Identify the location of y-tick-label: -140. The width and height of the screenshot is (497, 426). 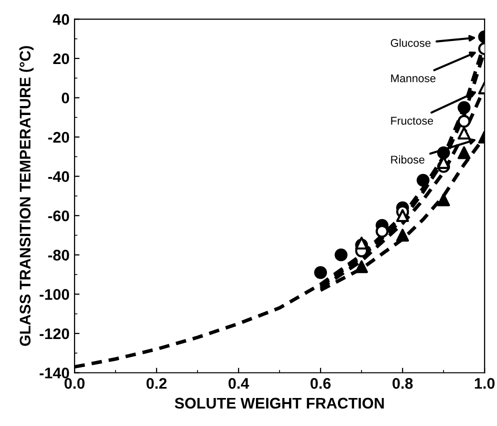
(55, 373).